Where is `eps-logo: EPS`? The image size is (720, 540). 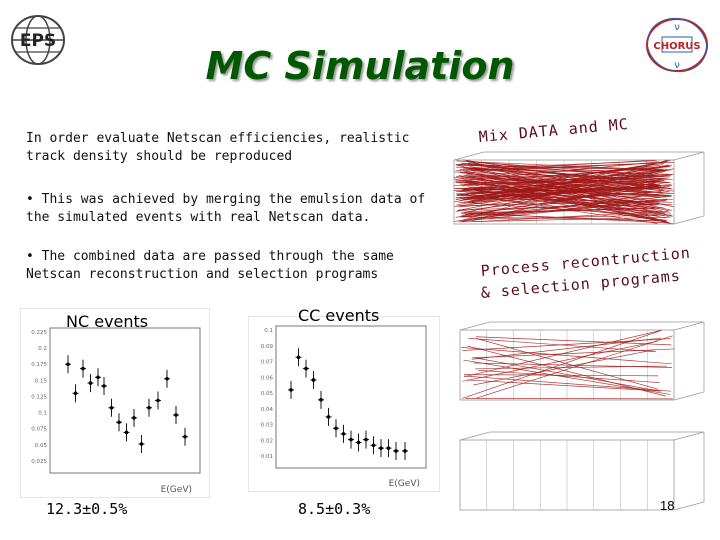
eps-logo: EPS is located at coordinates (38, 40).